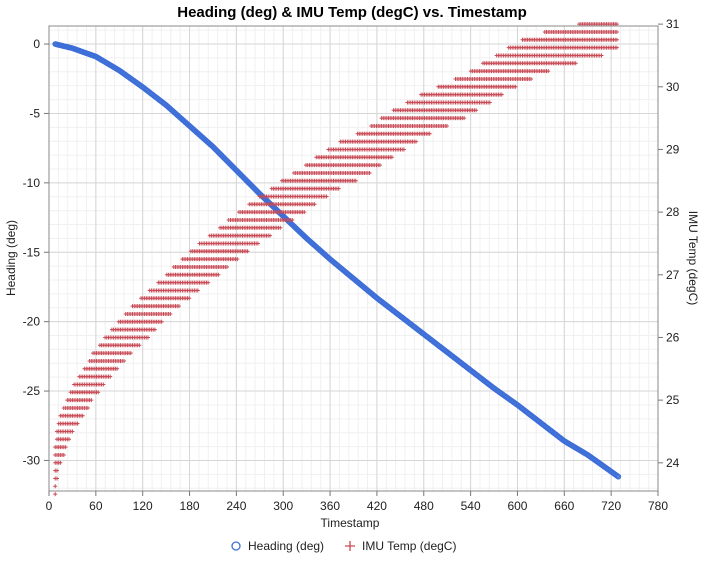 The height and width of the screenshot is (564, 704). What do you see at coordinates (693, 258) in the screenshot?
I see `y-axis-right-label: IMU Temp (degC)` at bounding box center [693, 258].